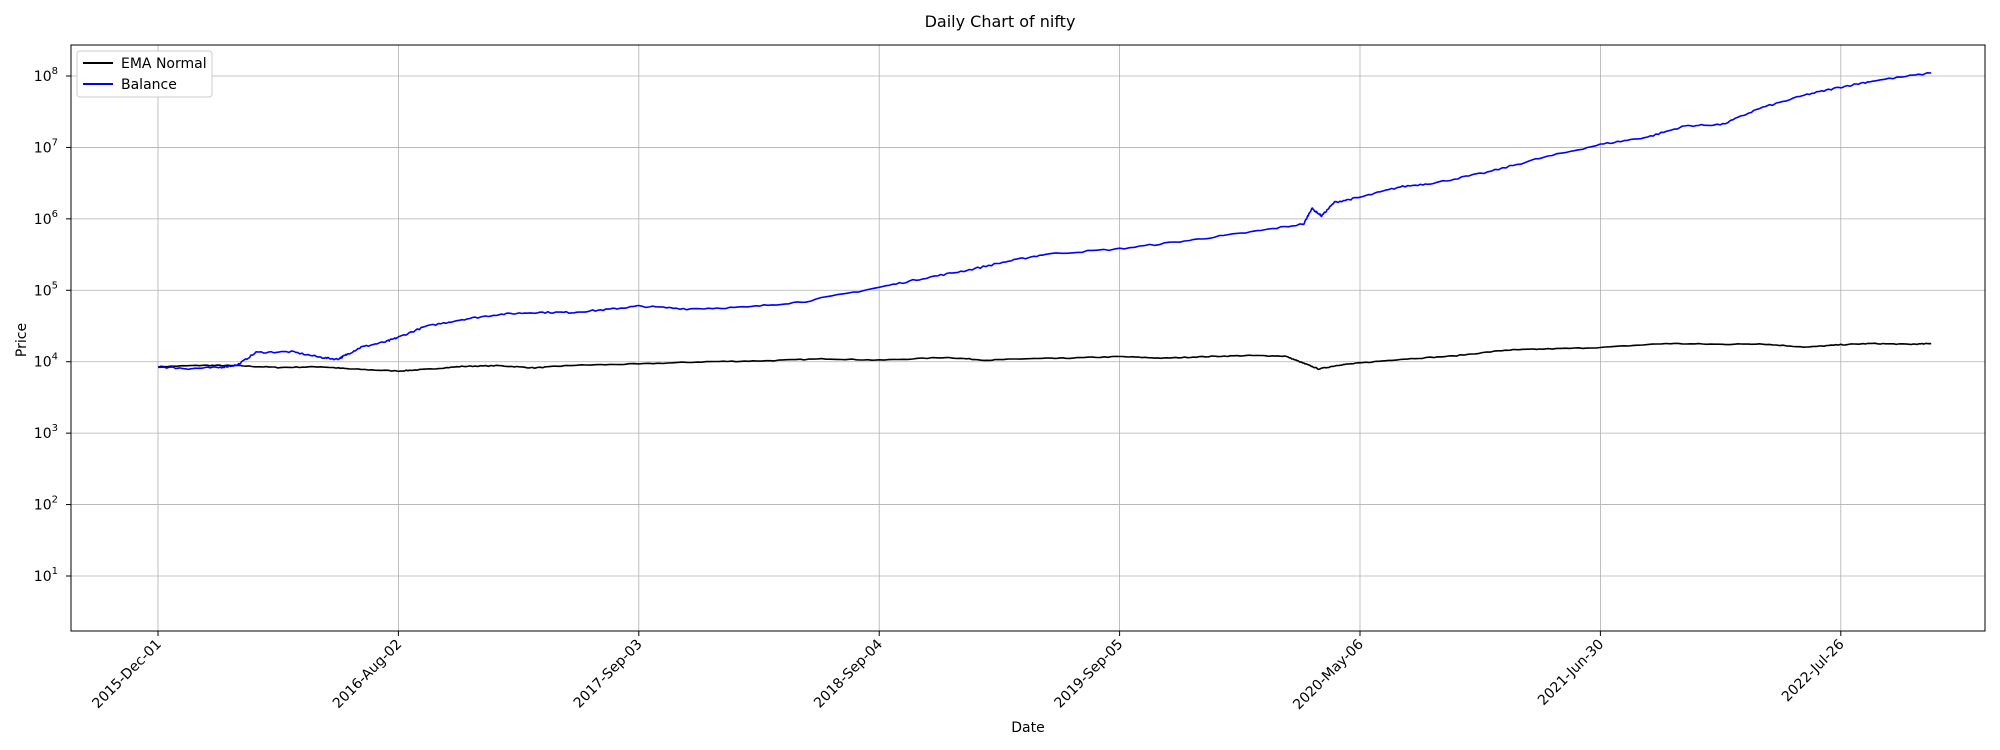 This screenshot has height=750, width=2000. I want to click on x-tick-label: 2020-May-06, so click(1328, 674).